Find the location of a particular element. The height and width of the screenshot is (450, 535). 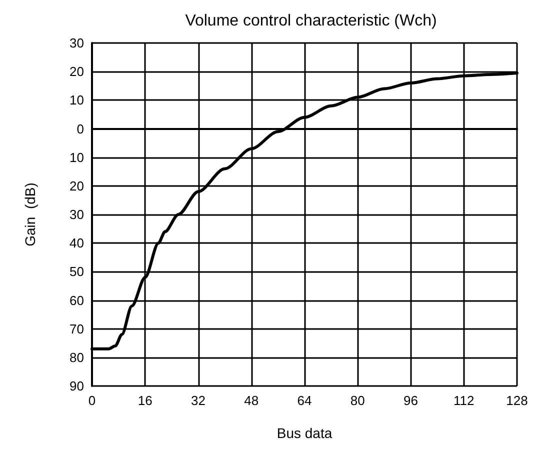

x-axis-title: Bus data is located at coordinates (304, 433).